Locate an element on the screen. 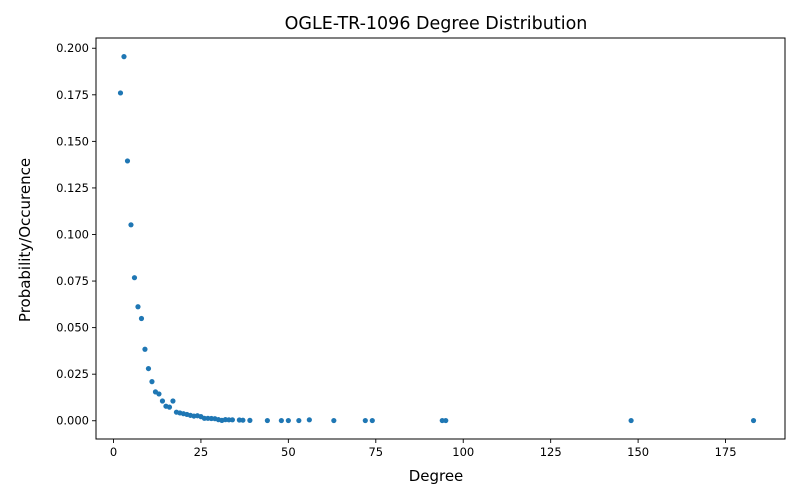 The height and width of the screenshot is (504, 800). y-tick-label: 0.000 is located at coordinates (72, 421).